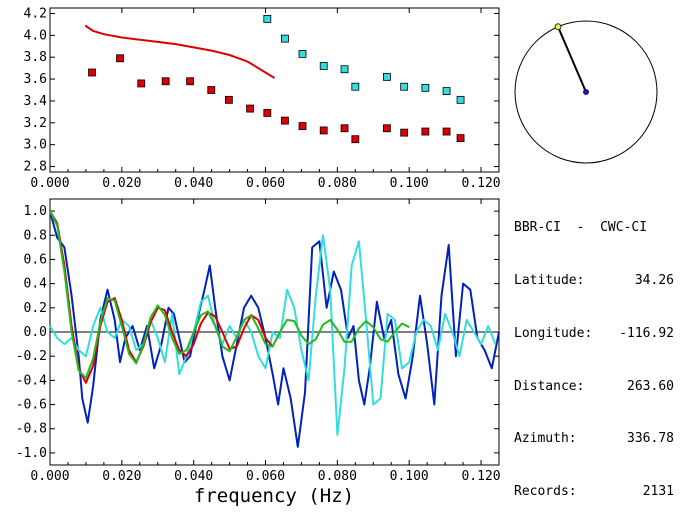  I want to click on info-row-longitude: Longitude: -116.92, so click(594, 334).